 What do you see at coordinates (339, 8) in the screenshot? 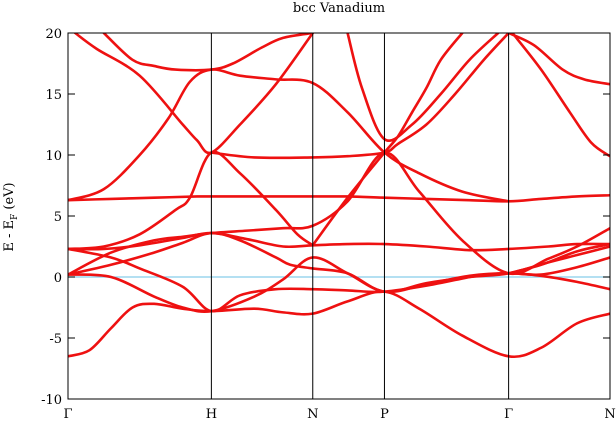
I see `chart-title: bcc Vanadium` at bounding box center [339, 8].